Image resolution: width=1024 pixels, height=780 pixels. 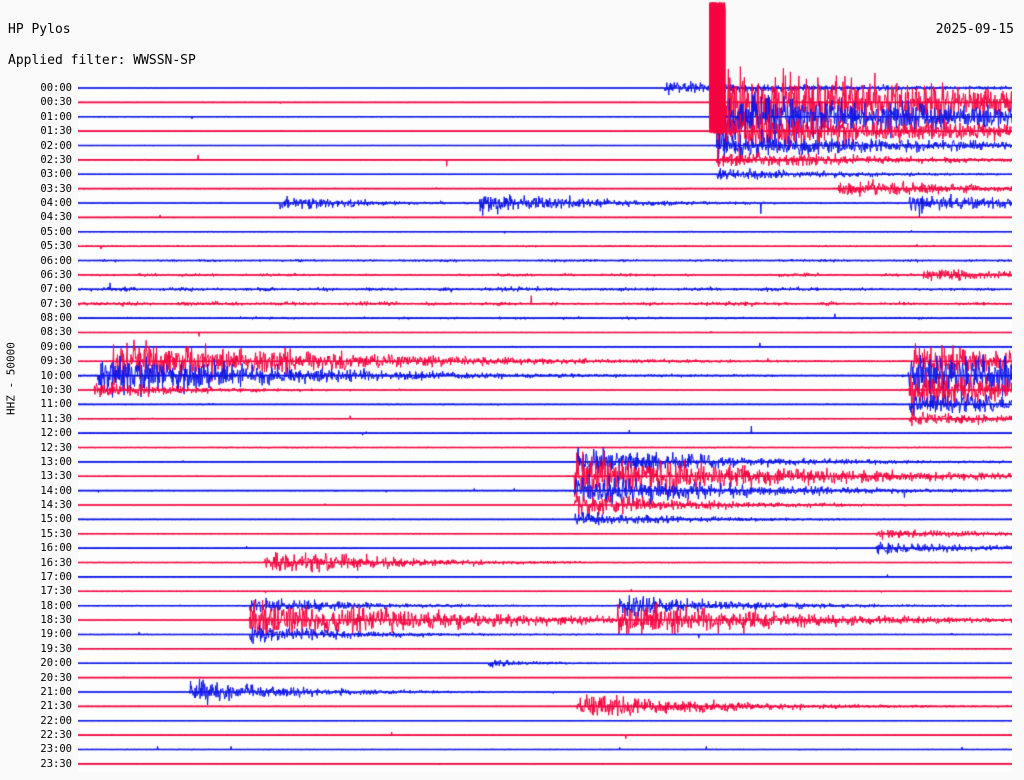 What do you see at coordinates (56, 289) in the screenshot?
I see `time-tick-label: 07:00` at bounding box center [56, 289].